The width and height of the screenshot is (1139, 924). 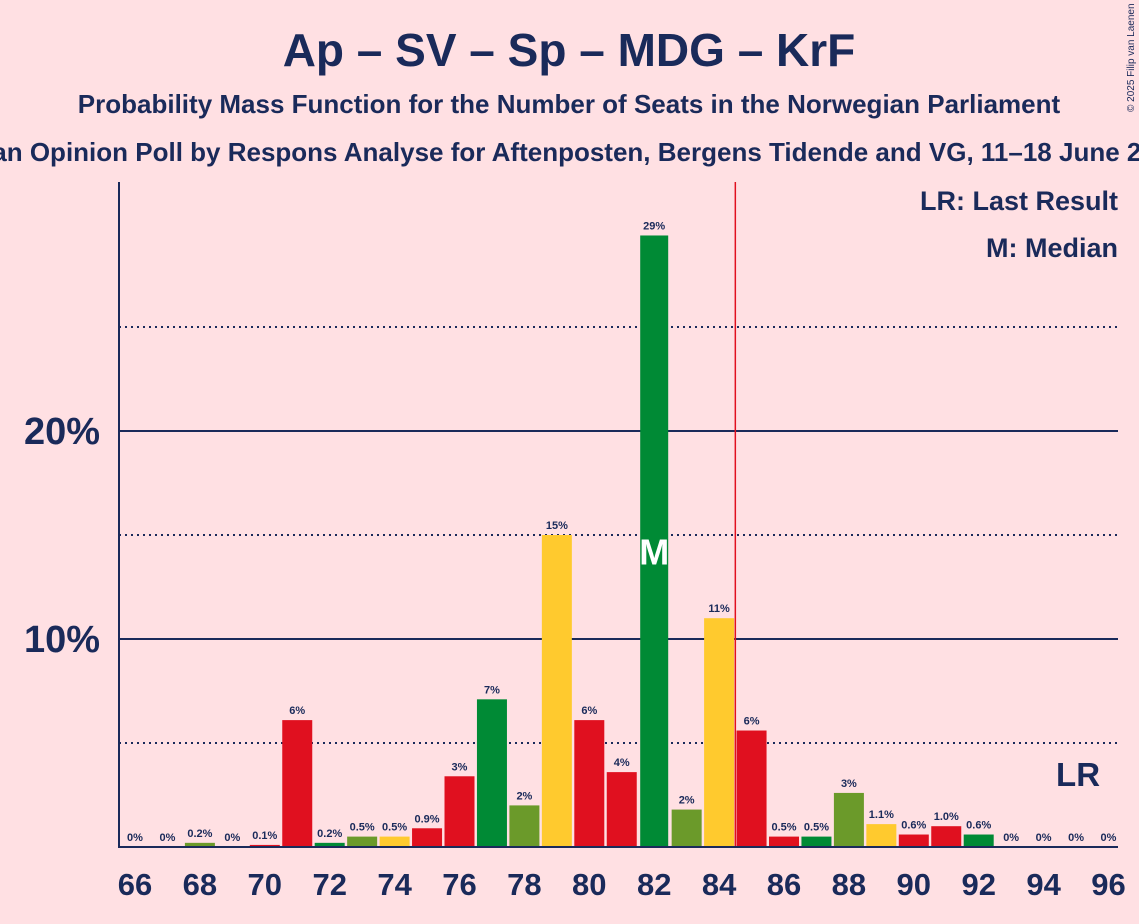 What do you see at coordinates (524, 884) in the screenshot?
I see `x-tick-label: 78` at bounding box center [524, 884].